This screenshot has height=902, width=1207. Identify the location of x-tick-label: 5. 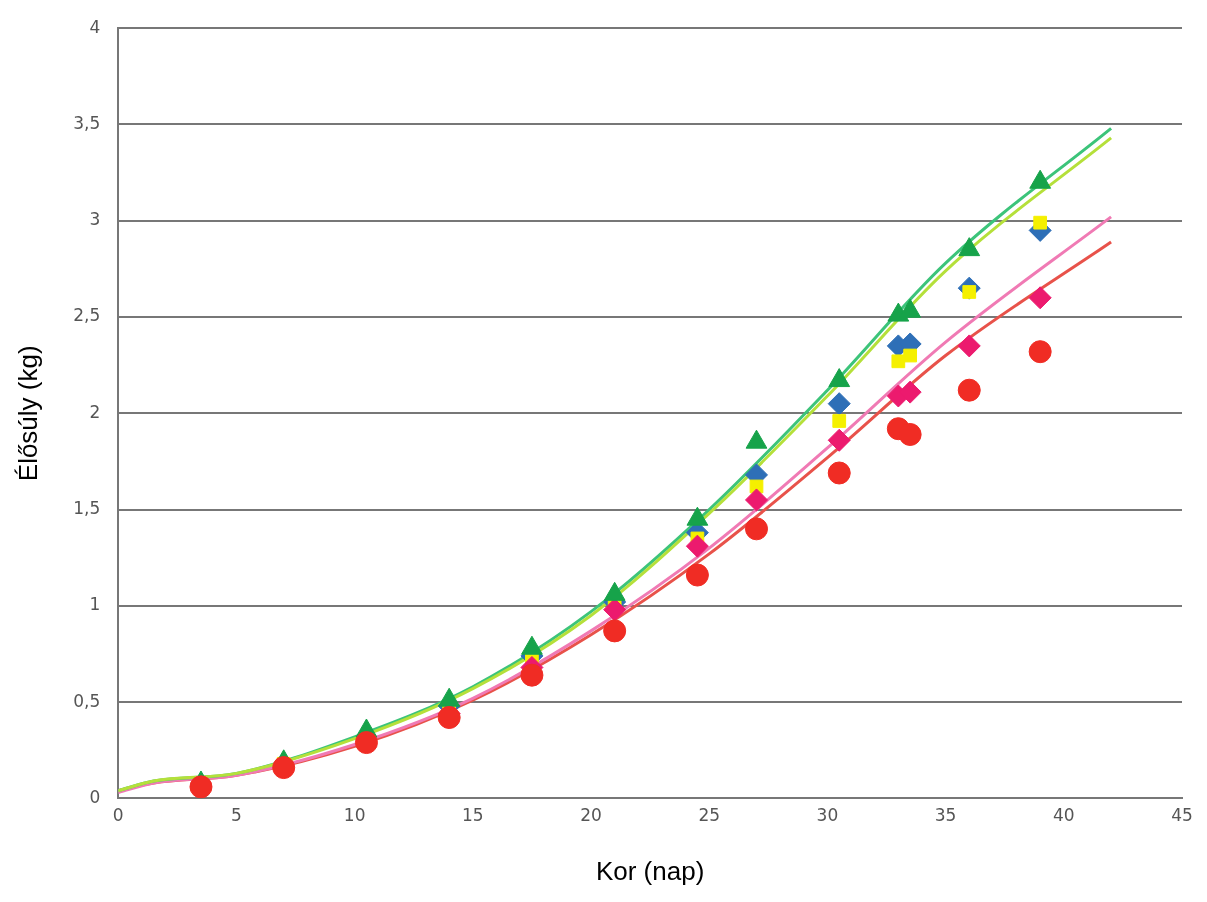
(236, 815).